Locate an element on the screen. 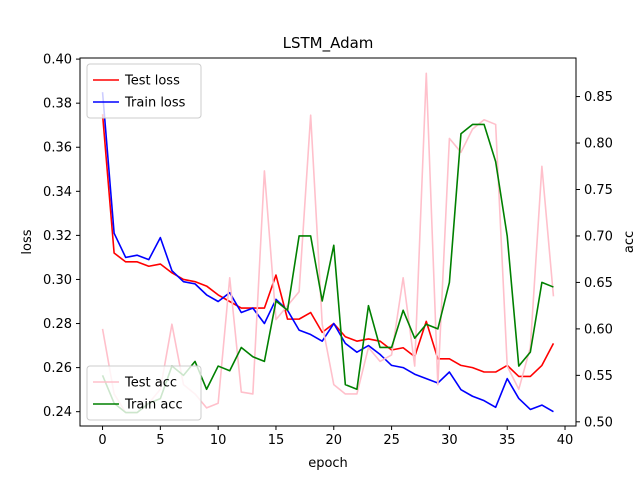 This screenshot has width=640, height=480. legend-label: Train acc is located at coordinates (153, 405).